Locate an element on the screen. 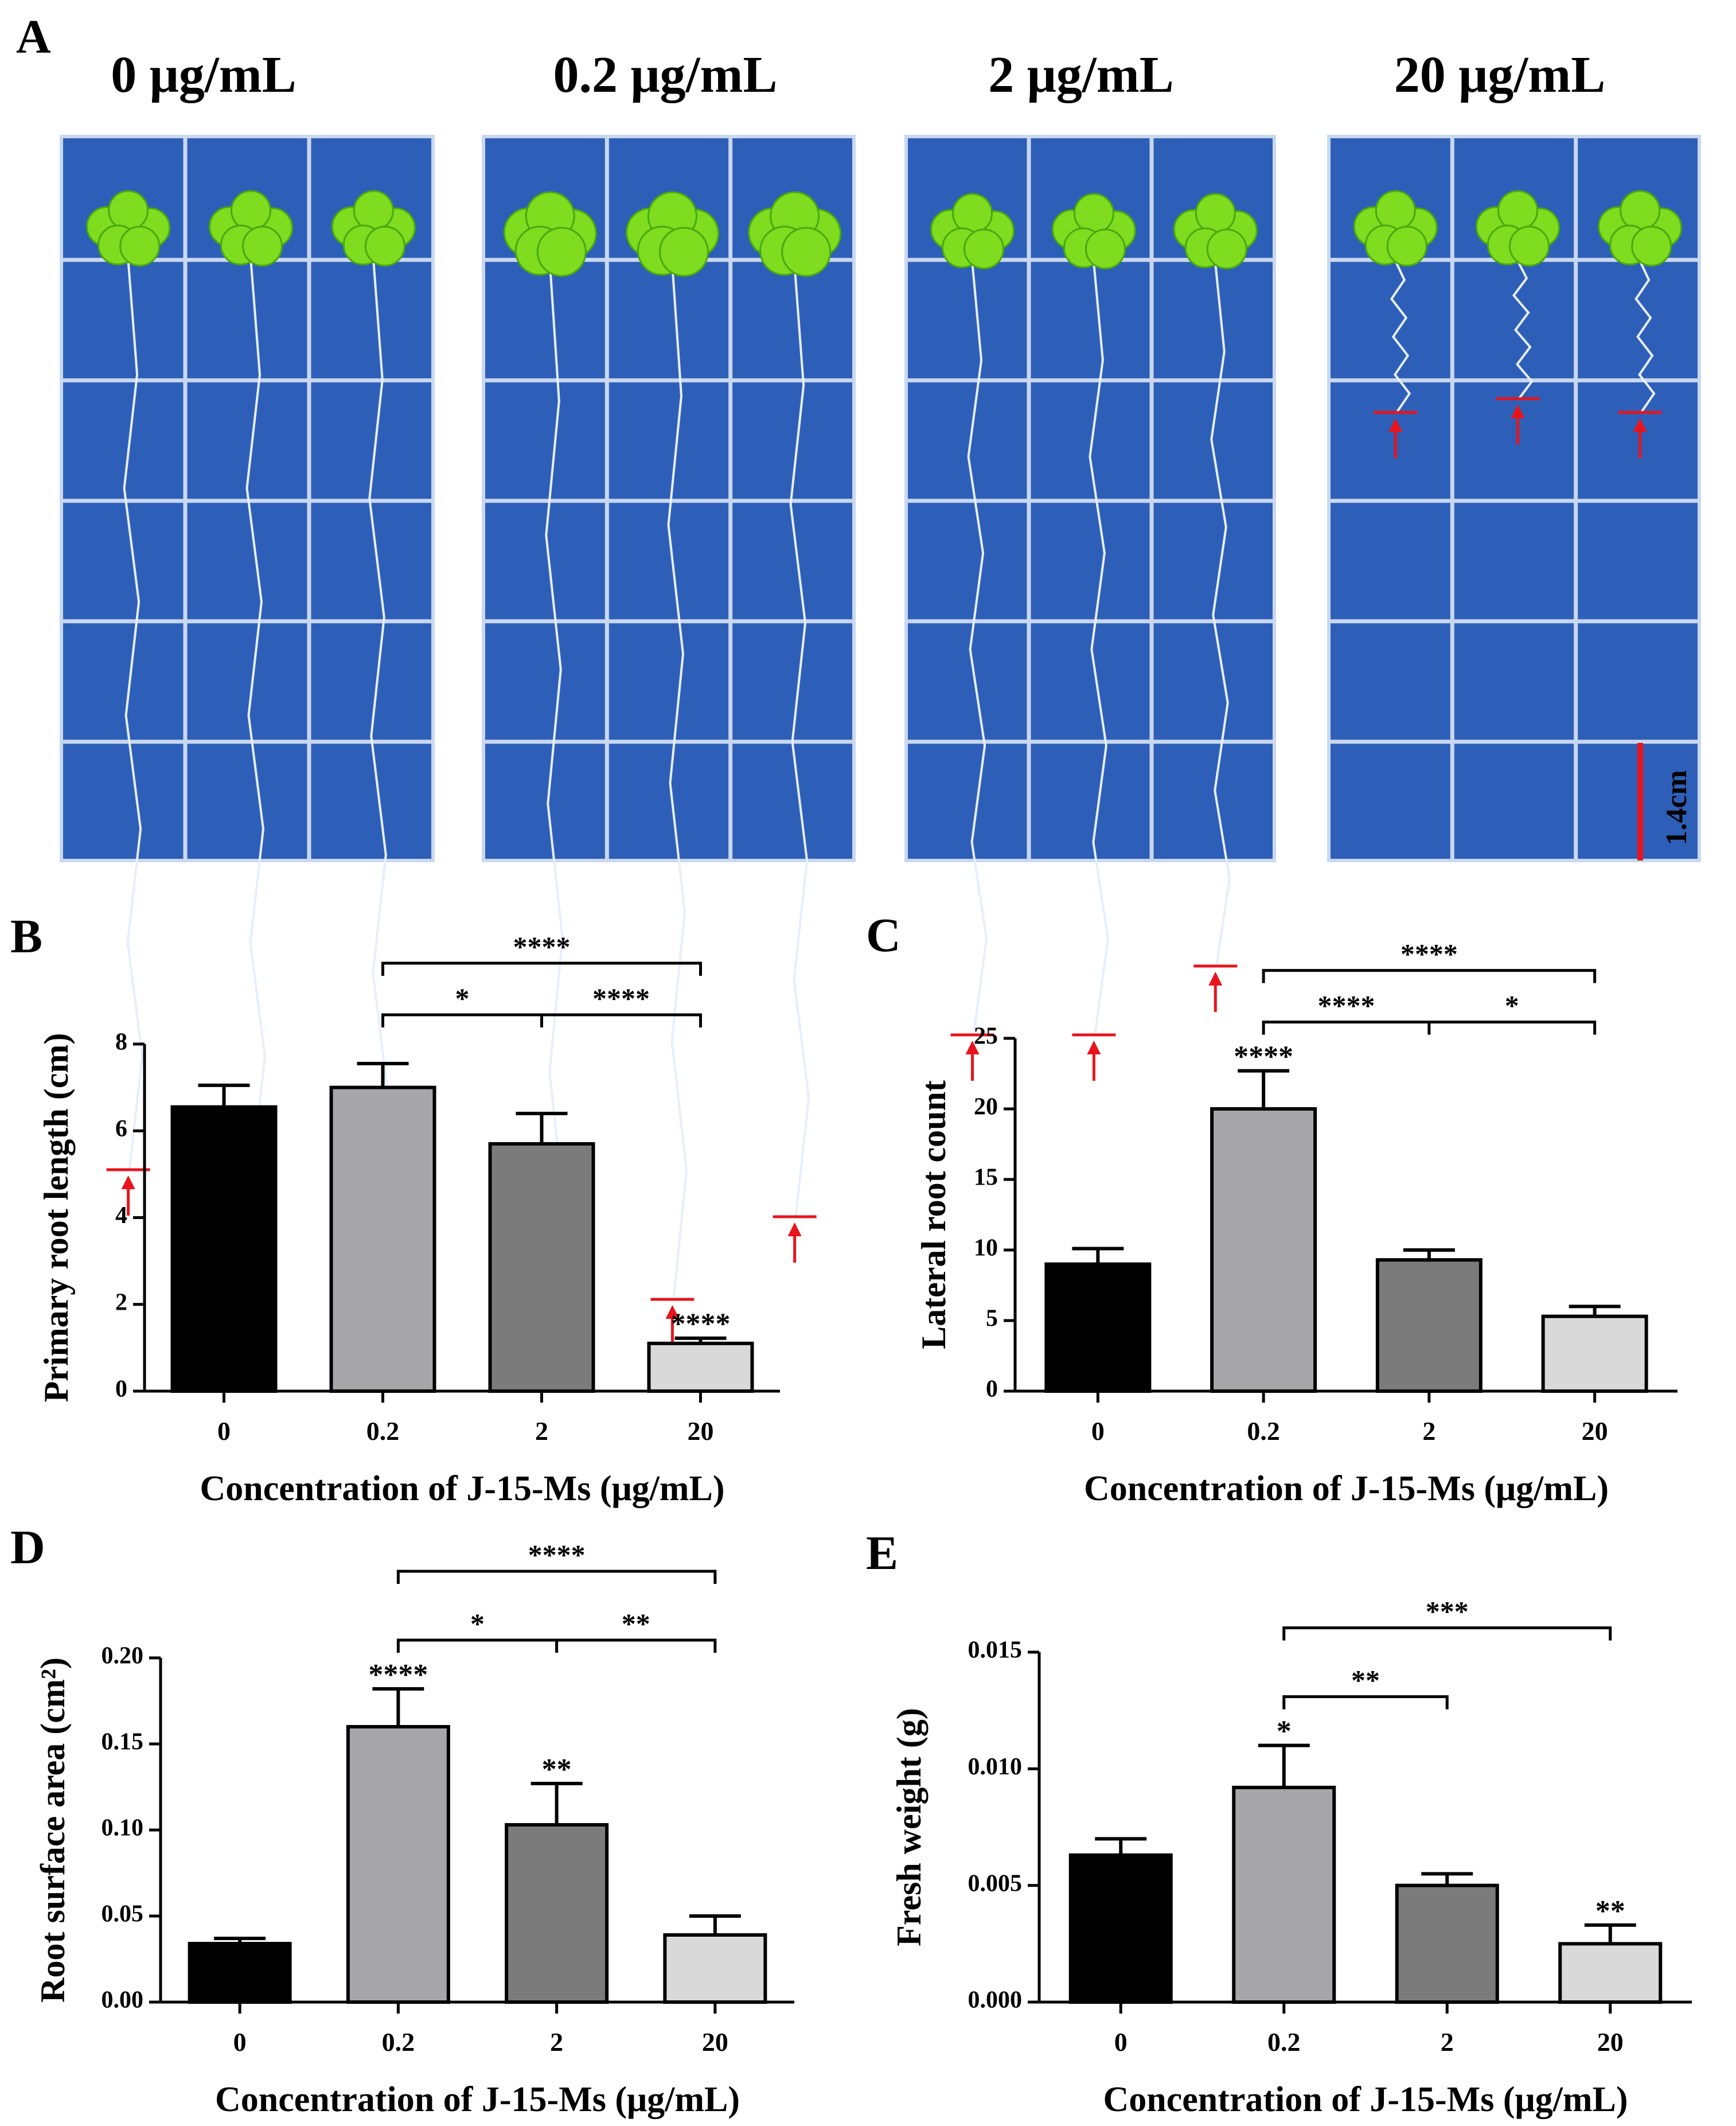 This screenshot has width=1736, height=2126. y-tick-label: 20 is located at coordinates (986, 1107).